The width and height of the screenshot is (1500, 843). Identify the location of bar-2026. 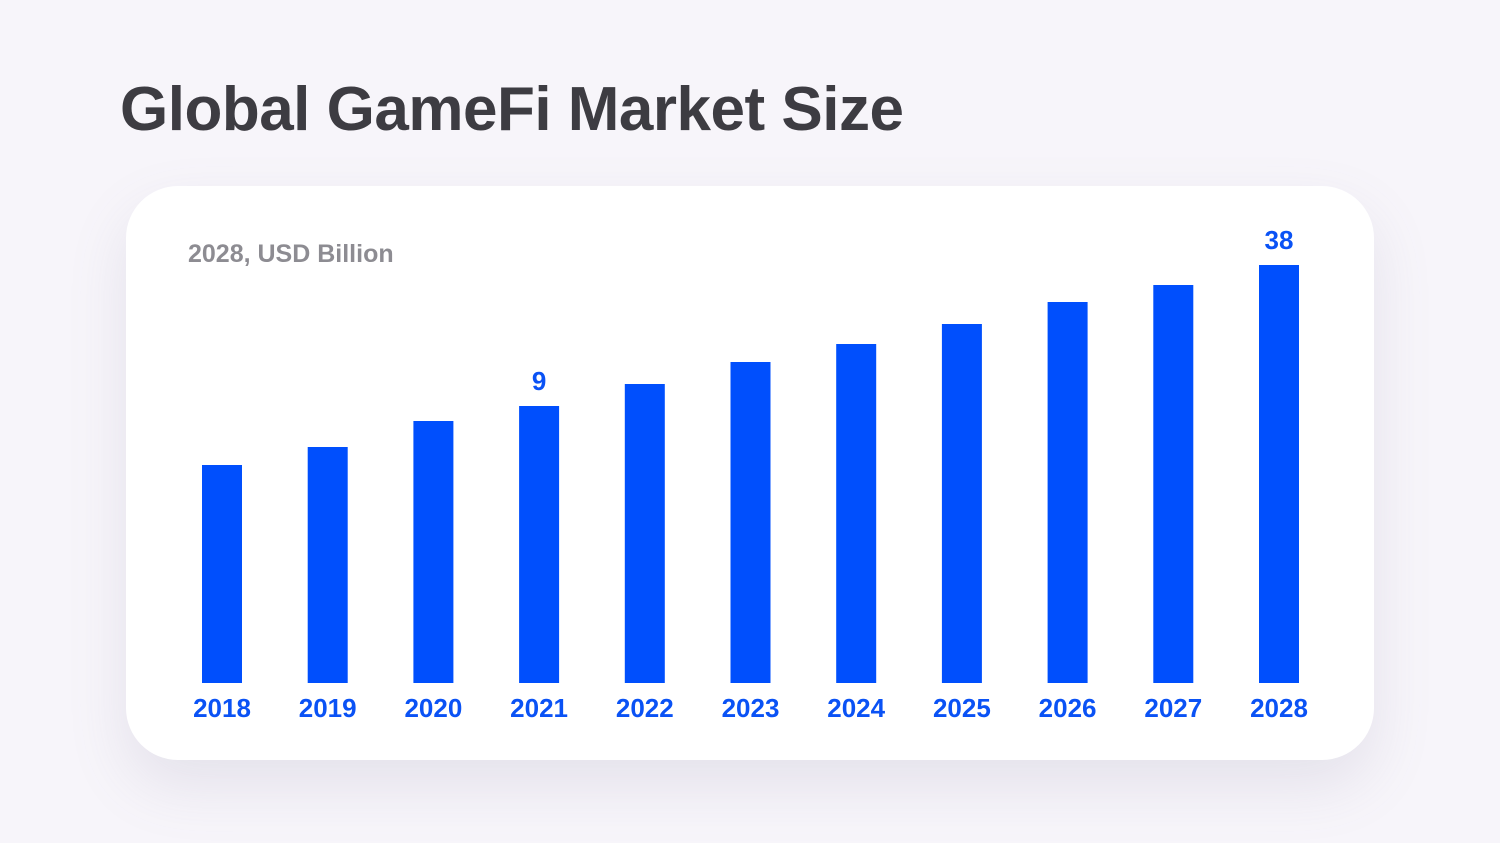
(1067, 492).